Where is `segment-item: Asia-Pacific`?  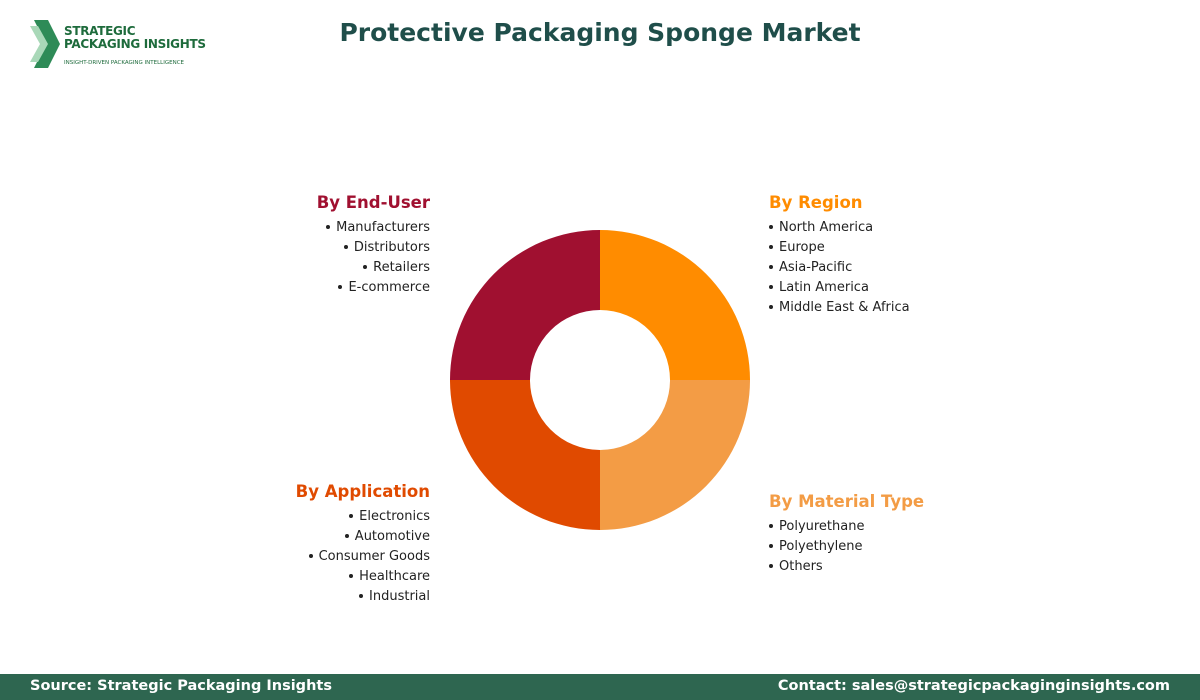 segment-item: Asia-Pacific is located at coordinates (919, 268).